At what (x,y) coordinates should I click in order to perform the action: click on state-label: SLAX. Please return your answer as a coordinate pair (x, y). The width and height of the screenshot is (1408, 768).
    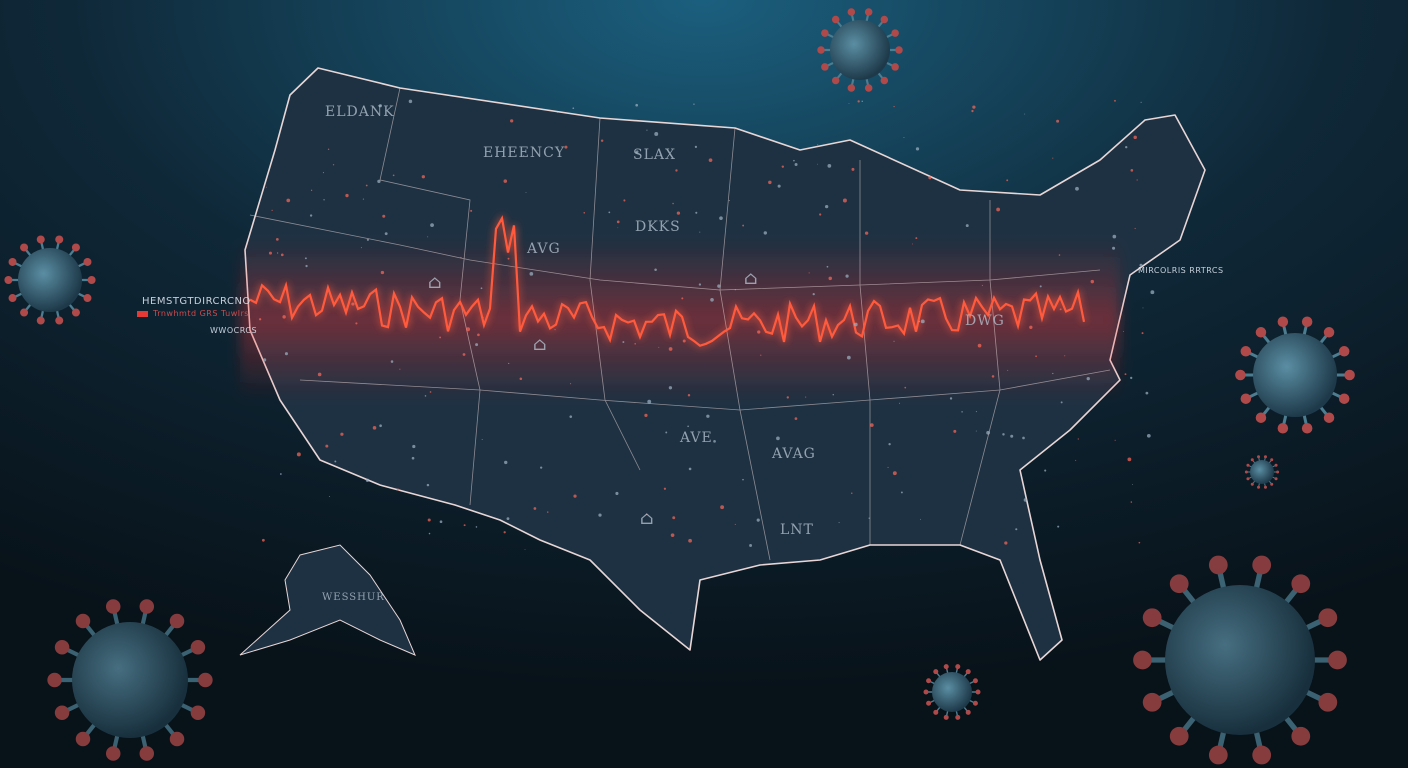
    Looking at the image, I should click on (654, 155).